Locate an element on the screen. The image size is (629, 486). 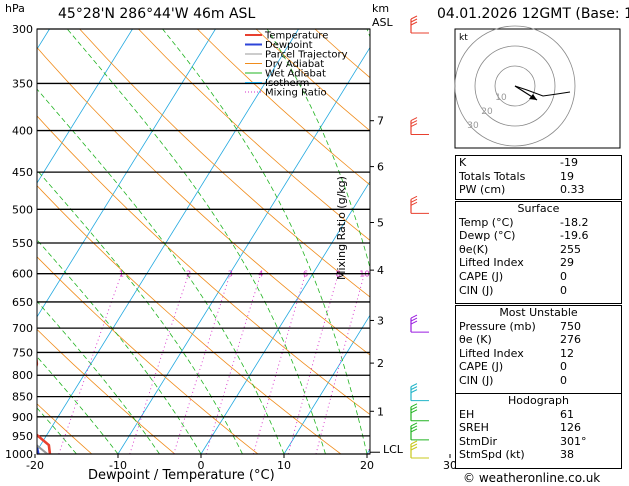
x-axis-label: Dewpoint / Temperature (°C) is located at coordinates (181, 475).